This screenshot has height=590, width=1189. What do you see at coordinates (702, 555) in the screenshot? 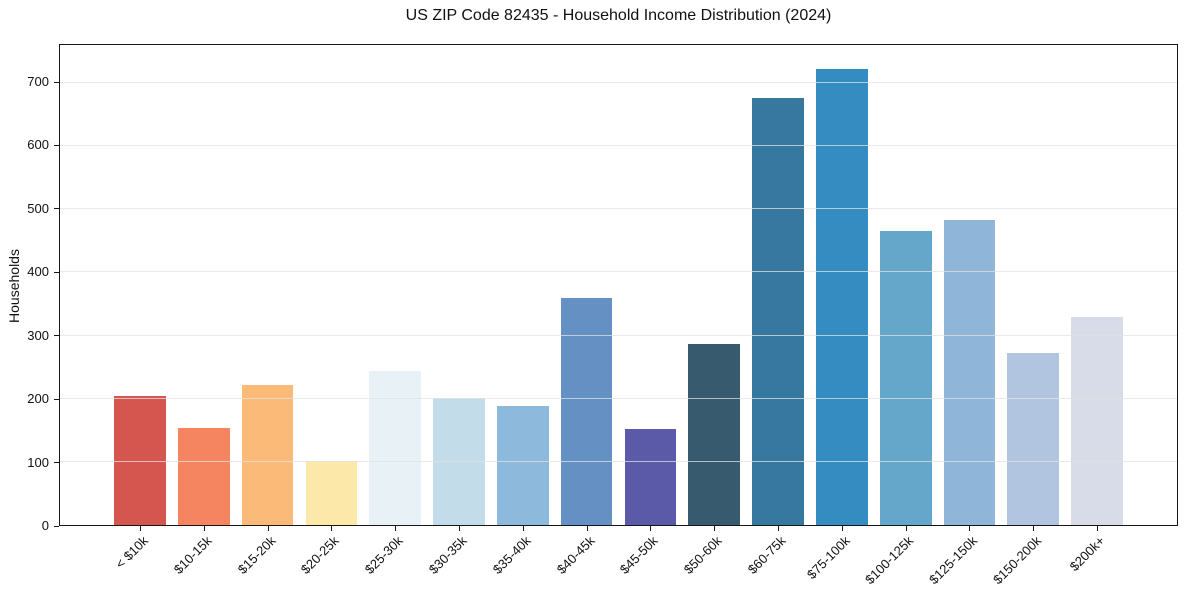
I see `x-tick-label: $50-60k` at bounding box center [702, 555].